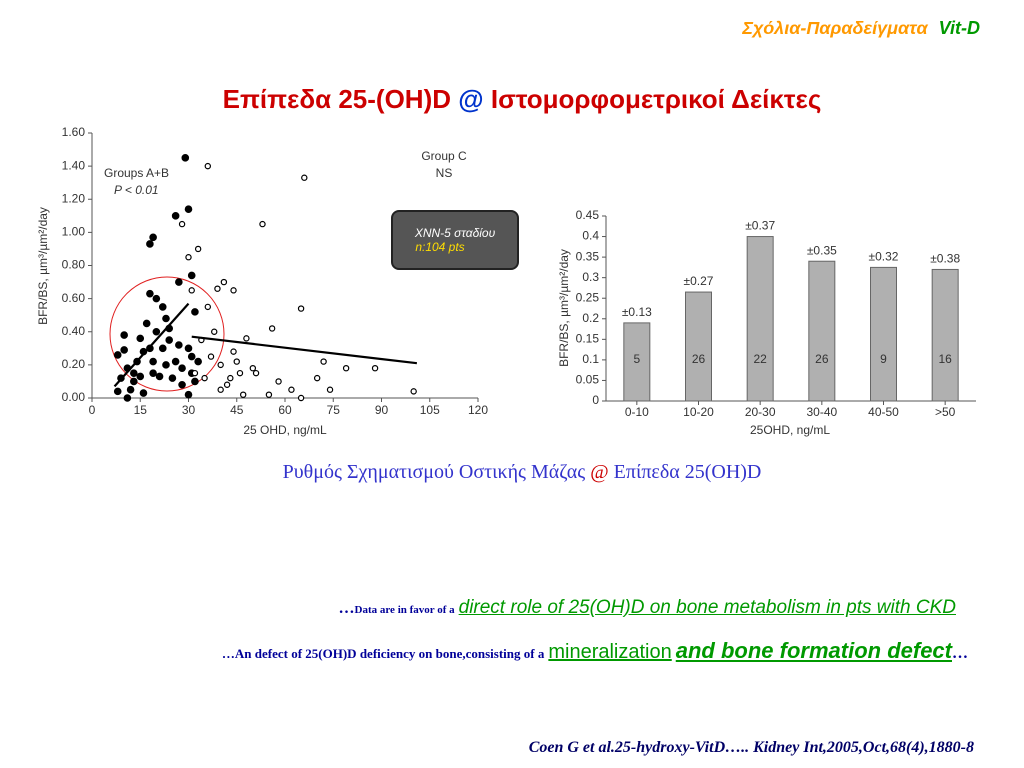 Image resolution: width=1024 pixels, height=768 pixels. What do you see at coordinates (74, 397) in the screenshot?
I see `y-tick-label: 0.00` at bounding box center [74, 397].